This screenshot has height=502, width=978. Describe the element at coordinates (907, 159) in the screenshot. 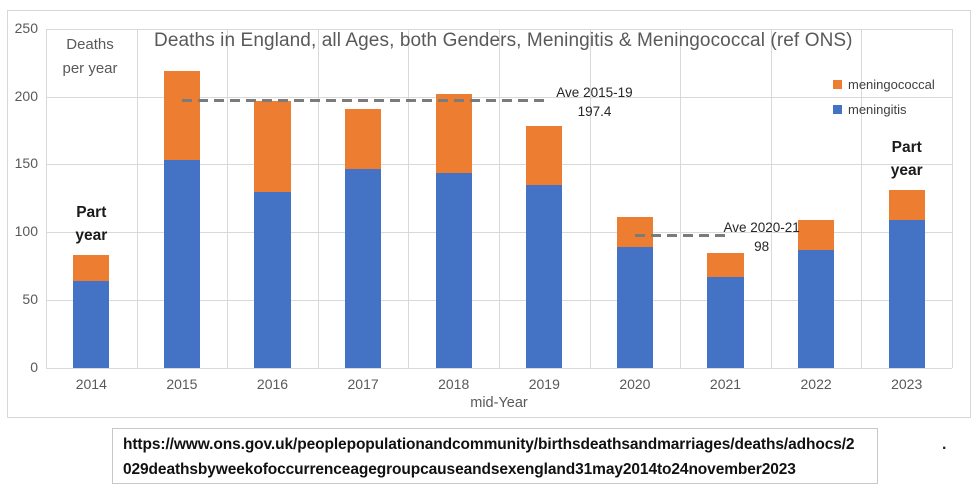

I see `part-year-note-2023: Part year` at that location.